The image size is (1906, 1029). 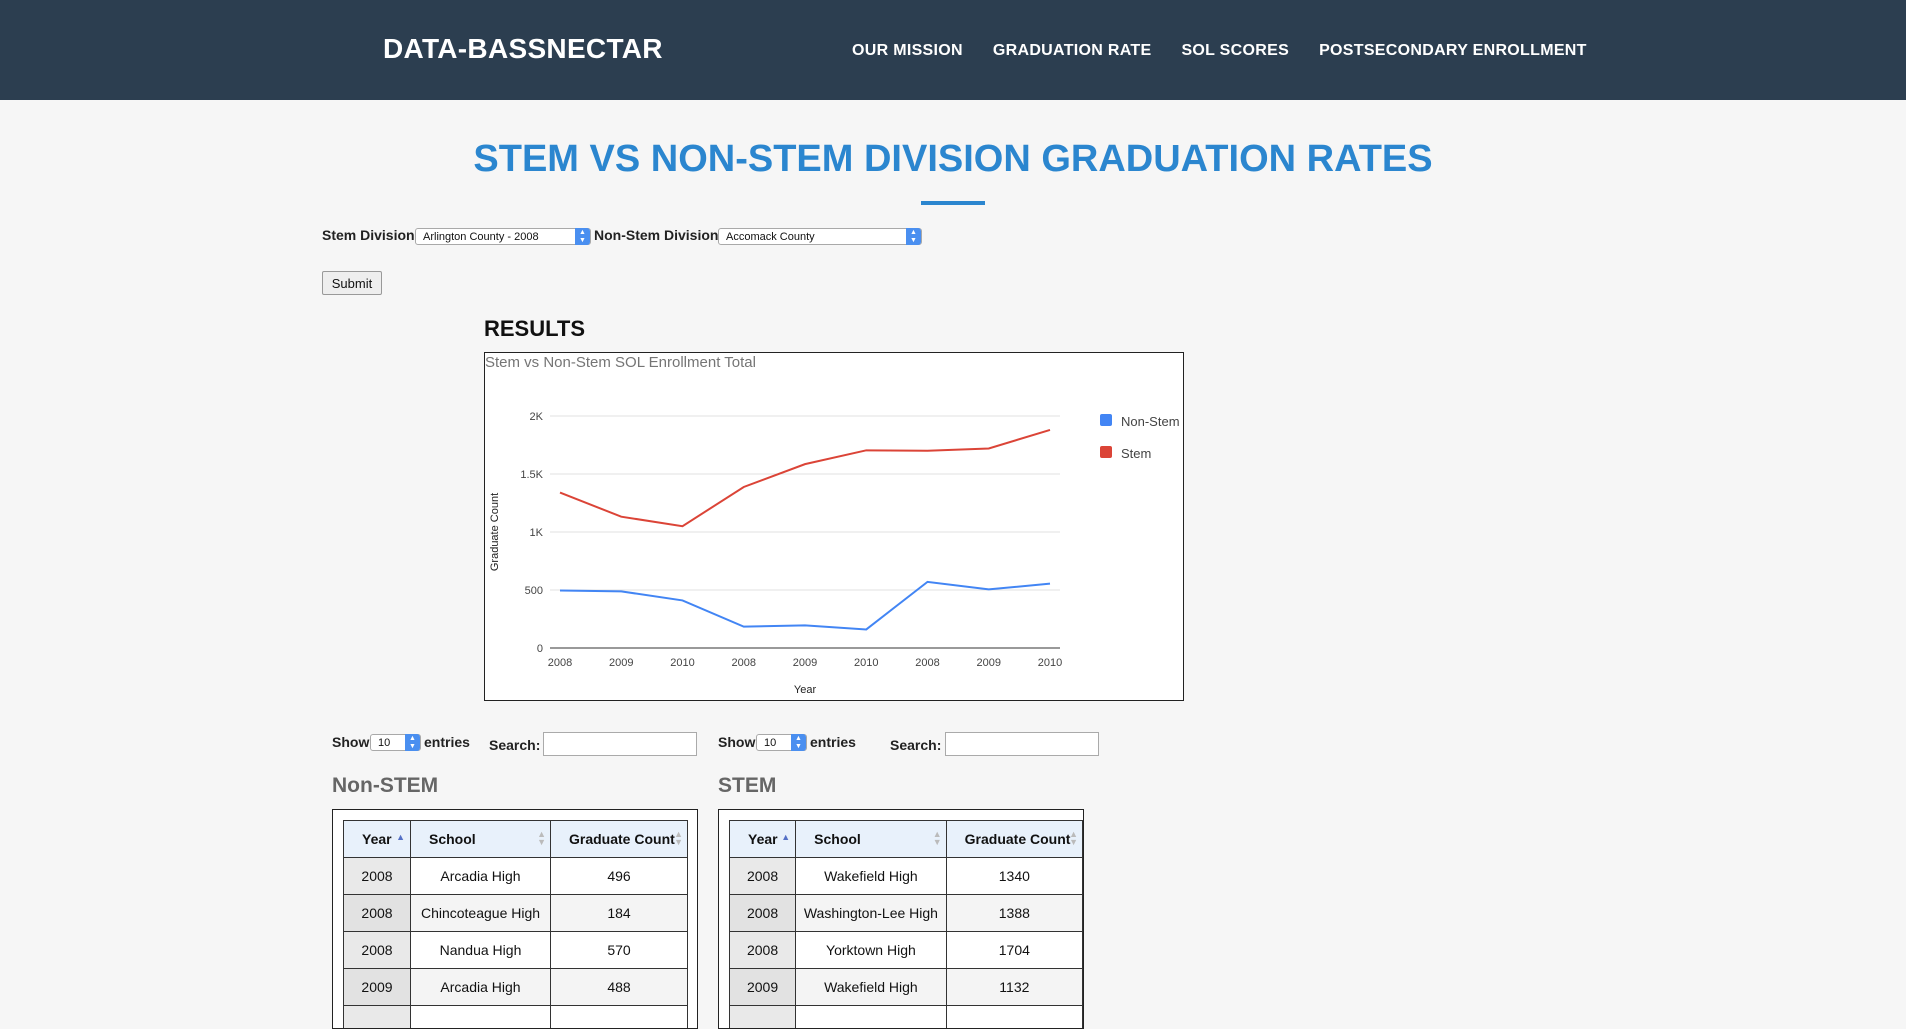 What do you see at coordinates (514, 745) in the screenshot?
I see `nonstem-search-label: Search:` at bounding box center [514, 745].